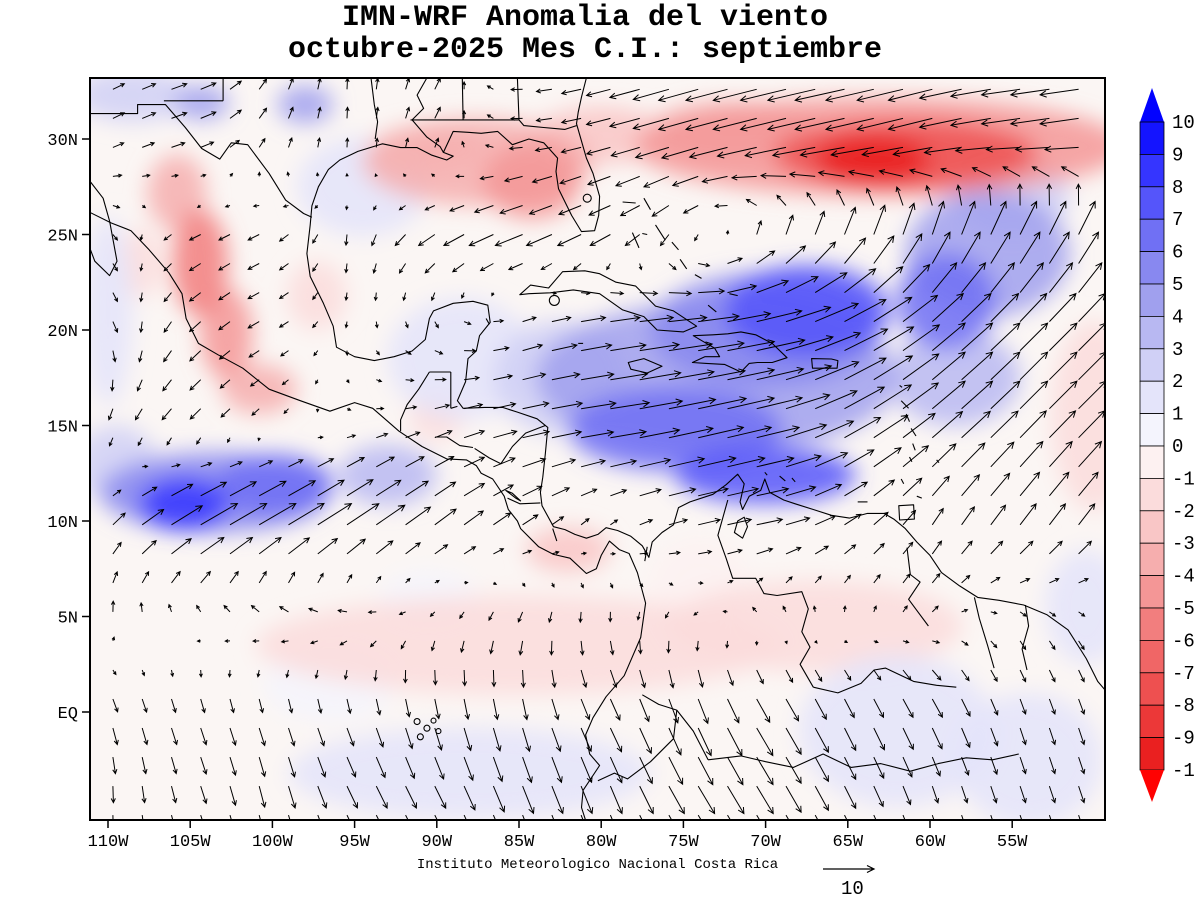 The height and width of the screenshot is (900, 1200). What do you see at coordinates (1177, 415) in the screenshot?
I see `colorbar-label: 1` at bounding box center [1177, 415].